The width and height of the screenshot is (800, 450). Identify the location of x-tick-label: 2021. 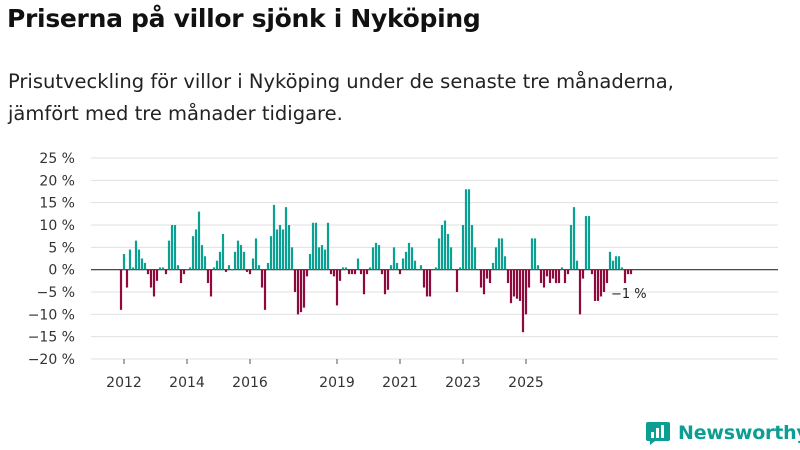
(400, 383).